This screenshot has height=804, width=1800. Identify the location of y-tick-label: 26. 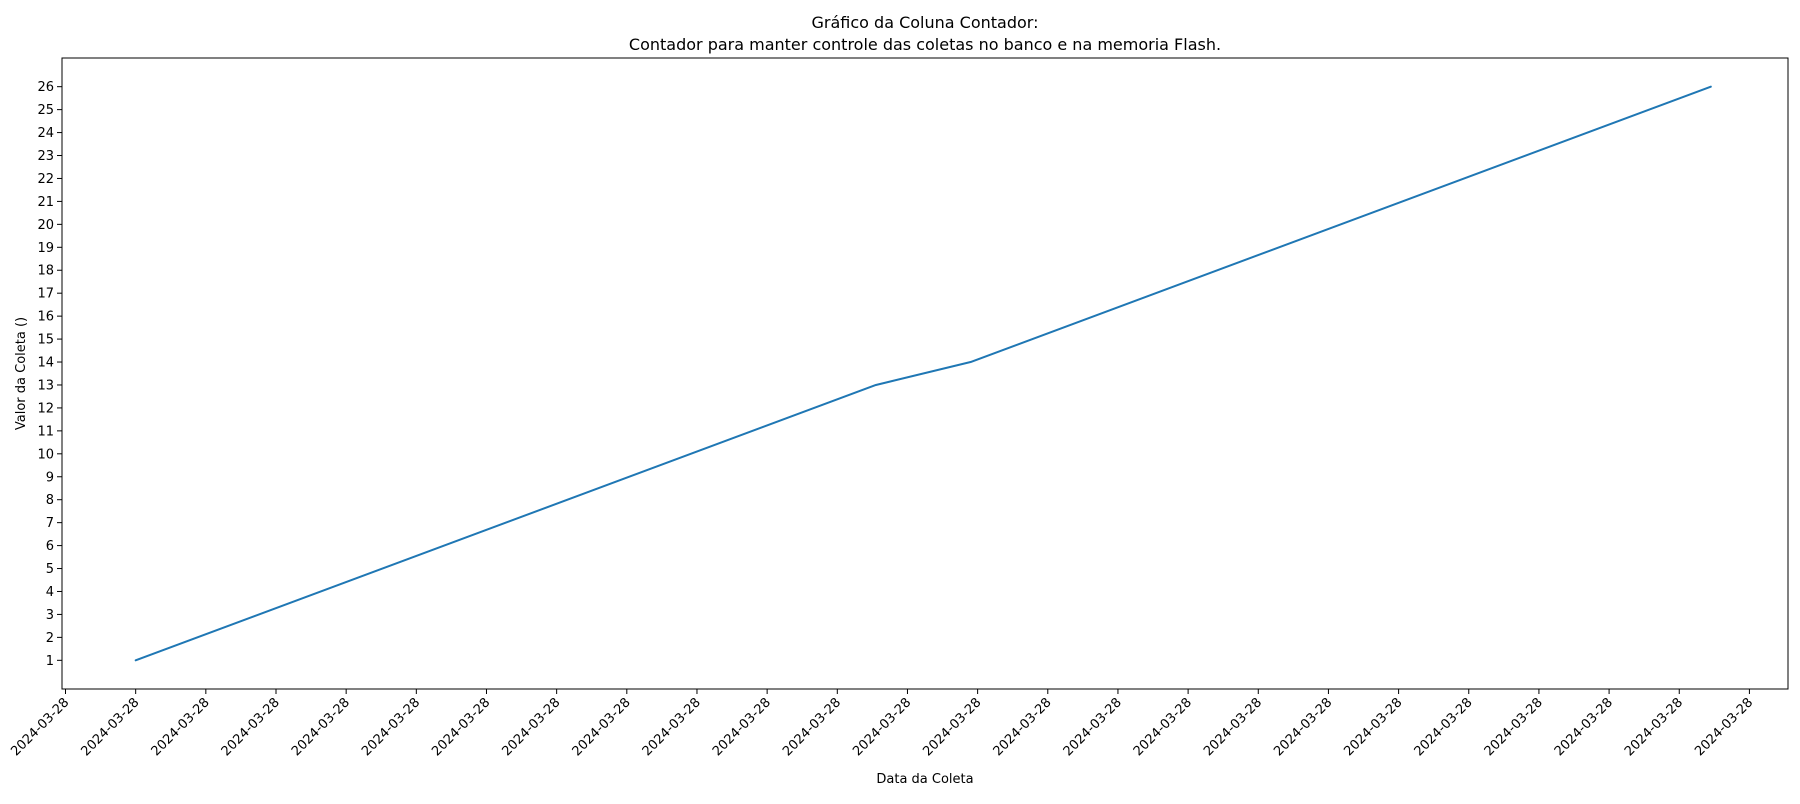
(45, 87).